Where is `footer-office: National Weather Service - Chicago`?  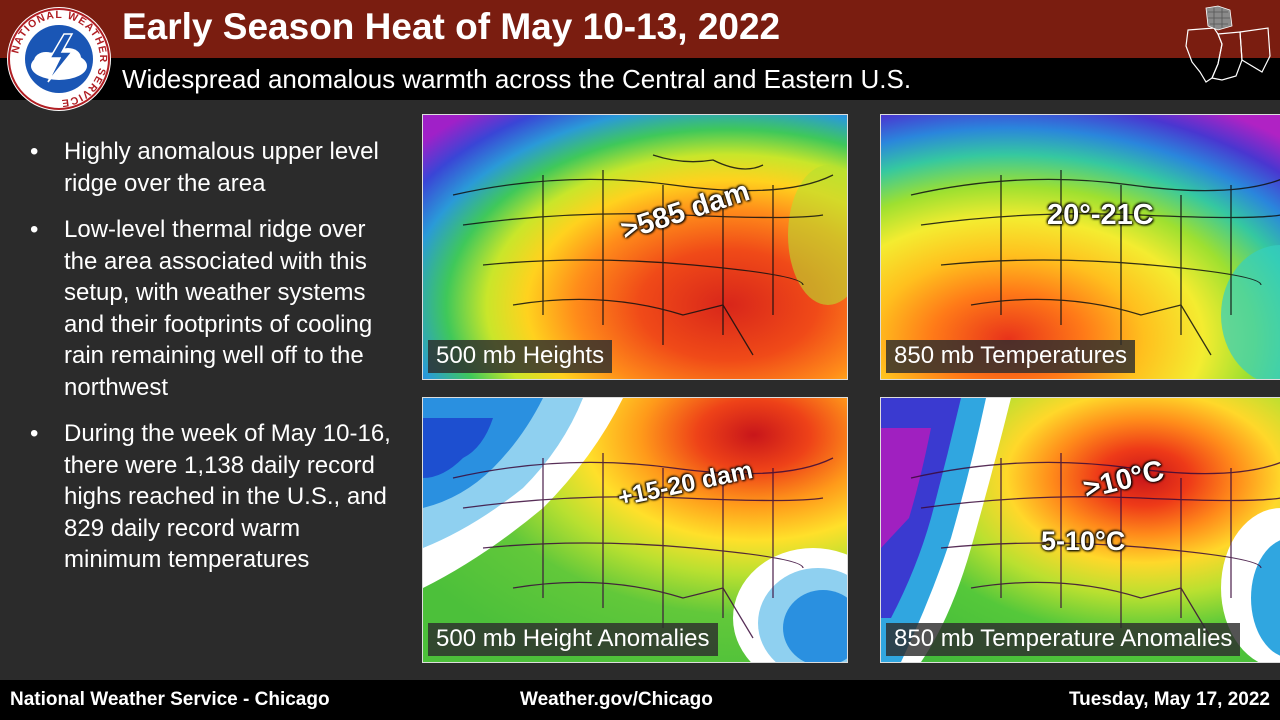
footer-office: National Weather Service - Chicago is located at coordinates (170, 699).